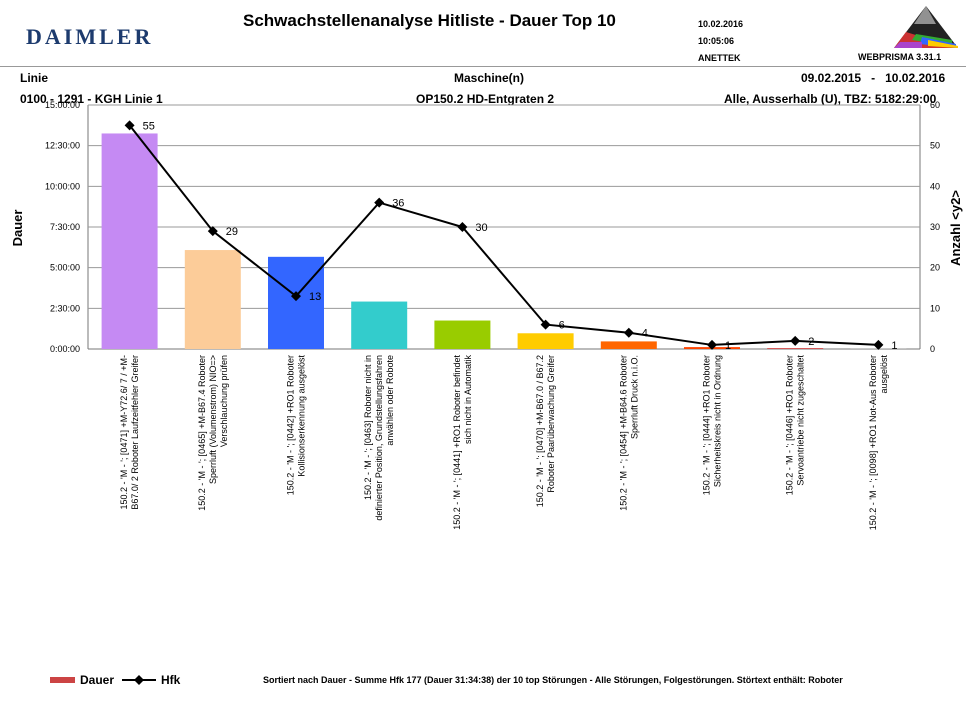  I want to click on x-tick-label: 150.2 - 'M - '; [0446] +RO1 Roboter, so click(790, 425).